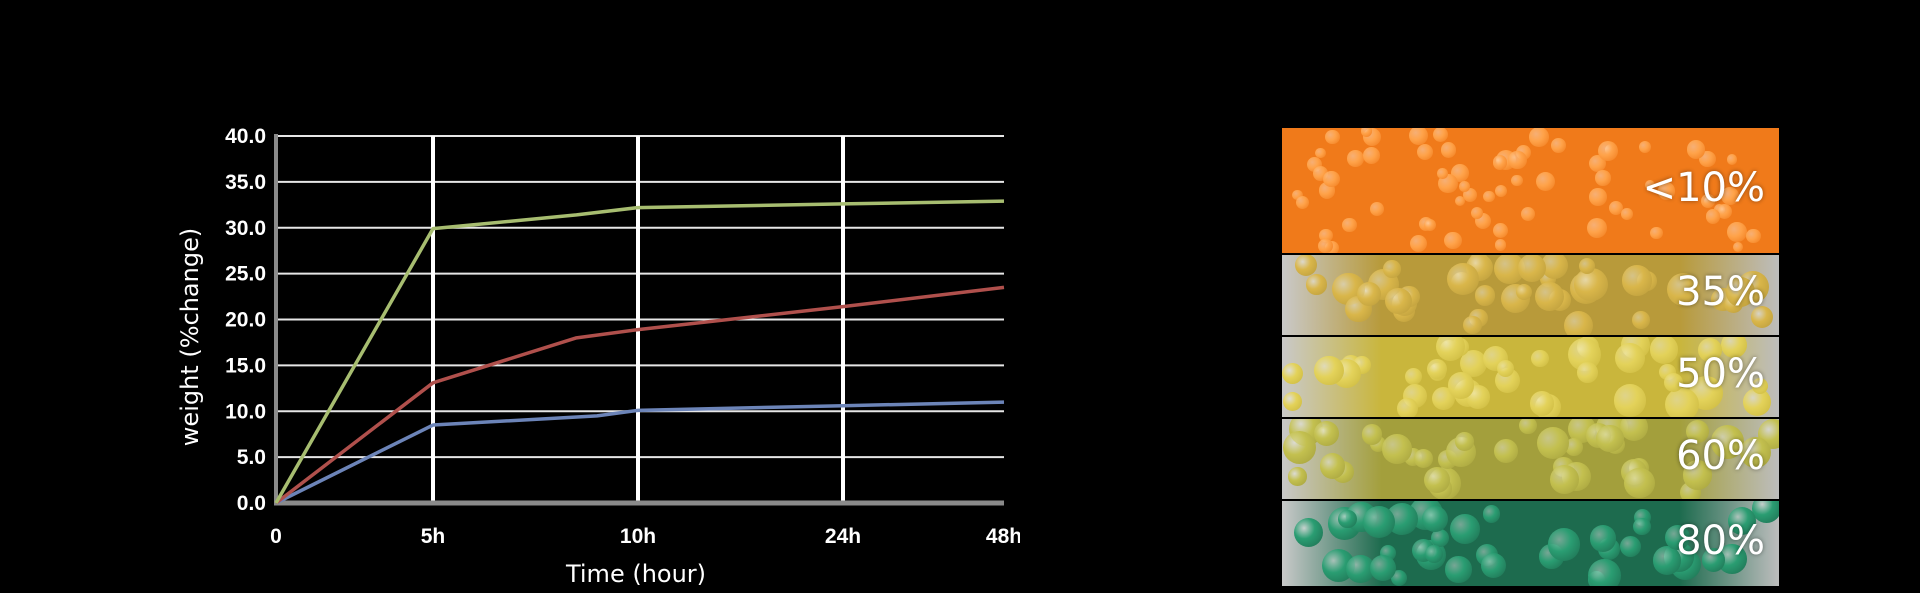  What do you see at coordinates (1720, 292) in the screenshot?
I see `strip-label: 35%` at bounding box center [1720, 292].